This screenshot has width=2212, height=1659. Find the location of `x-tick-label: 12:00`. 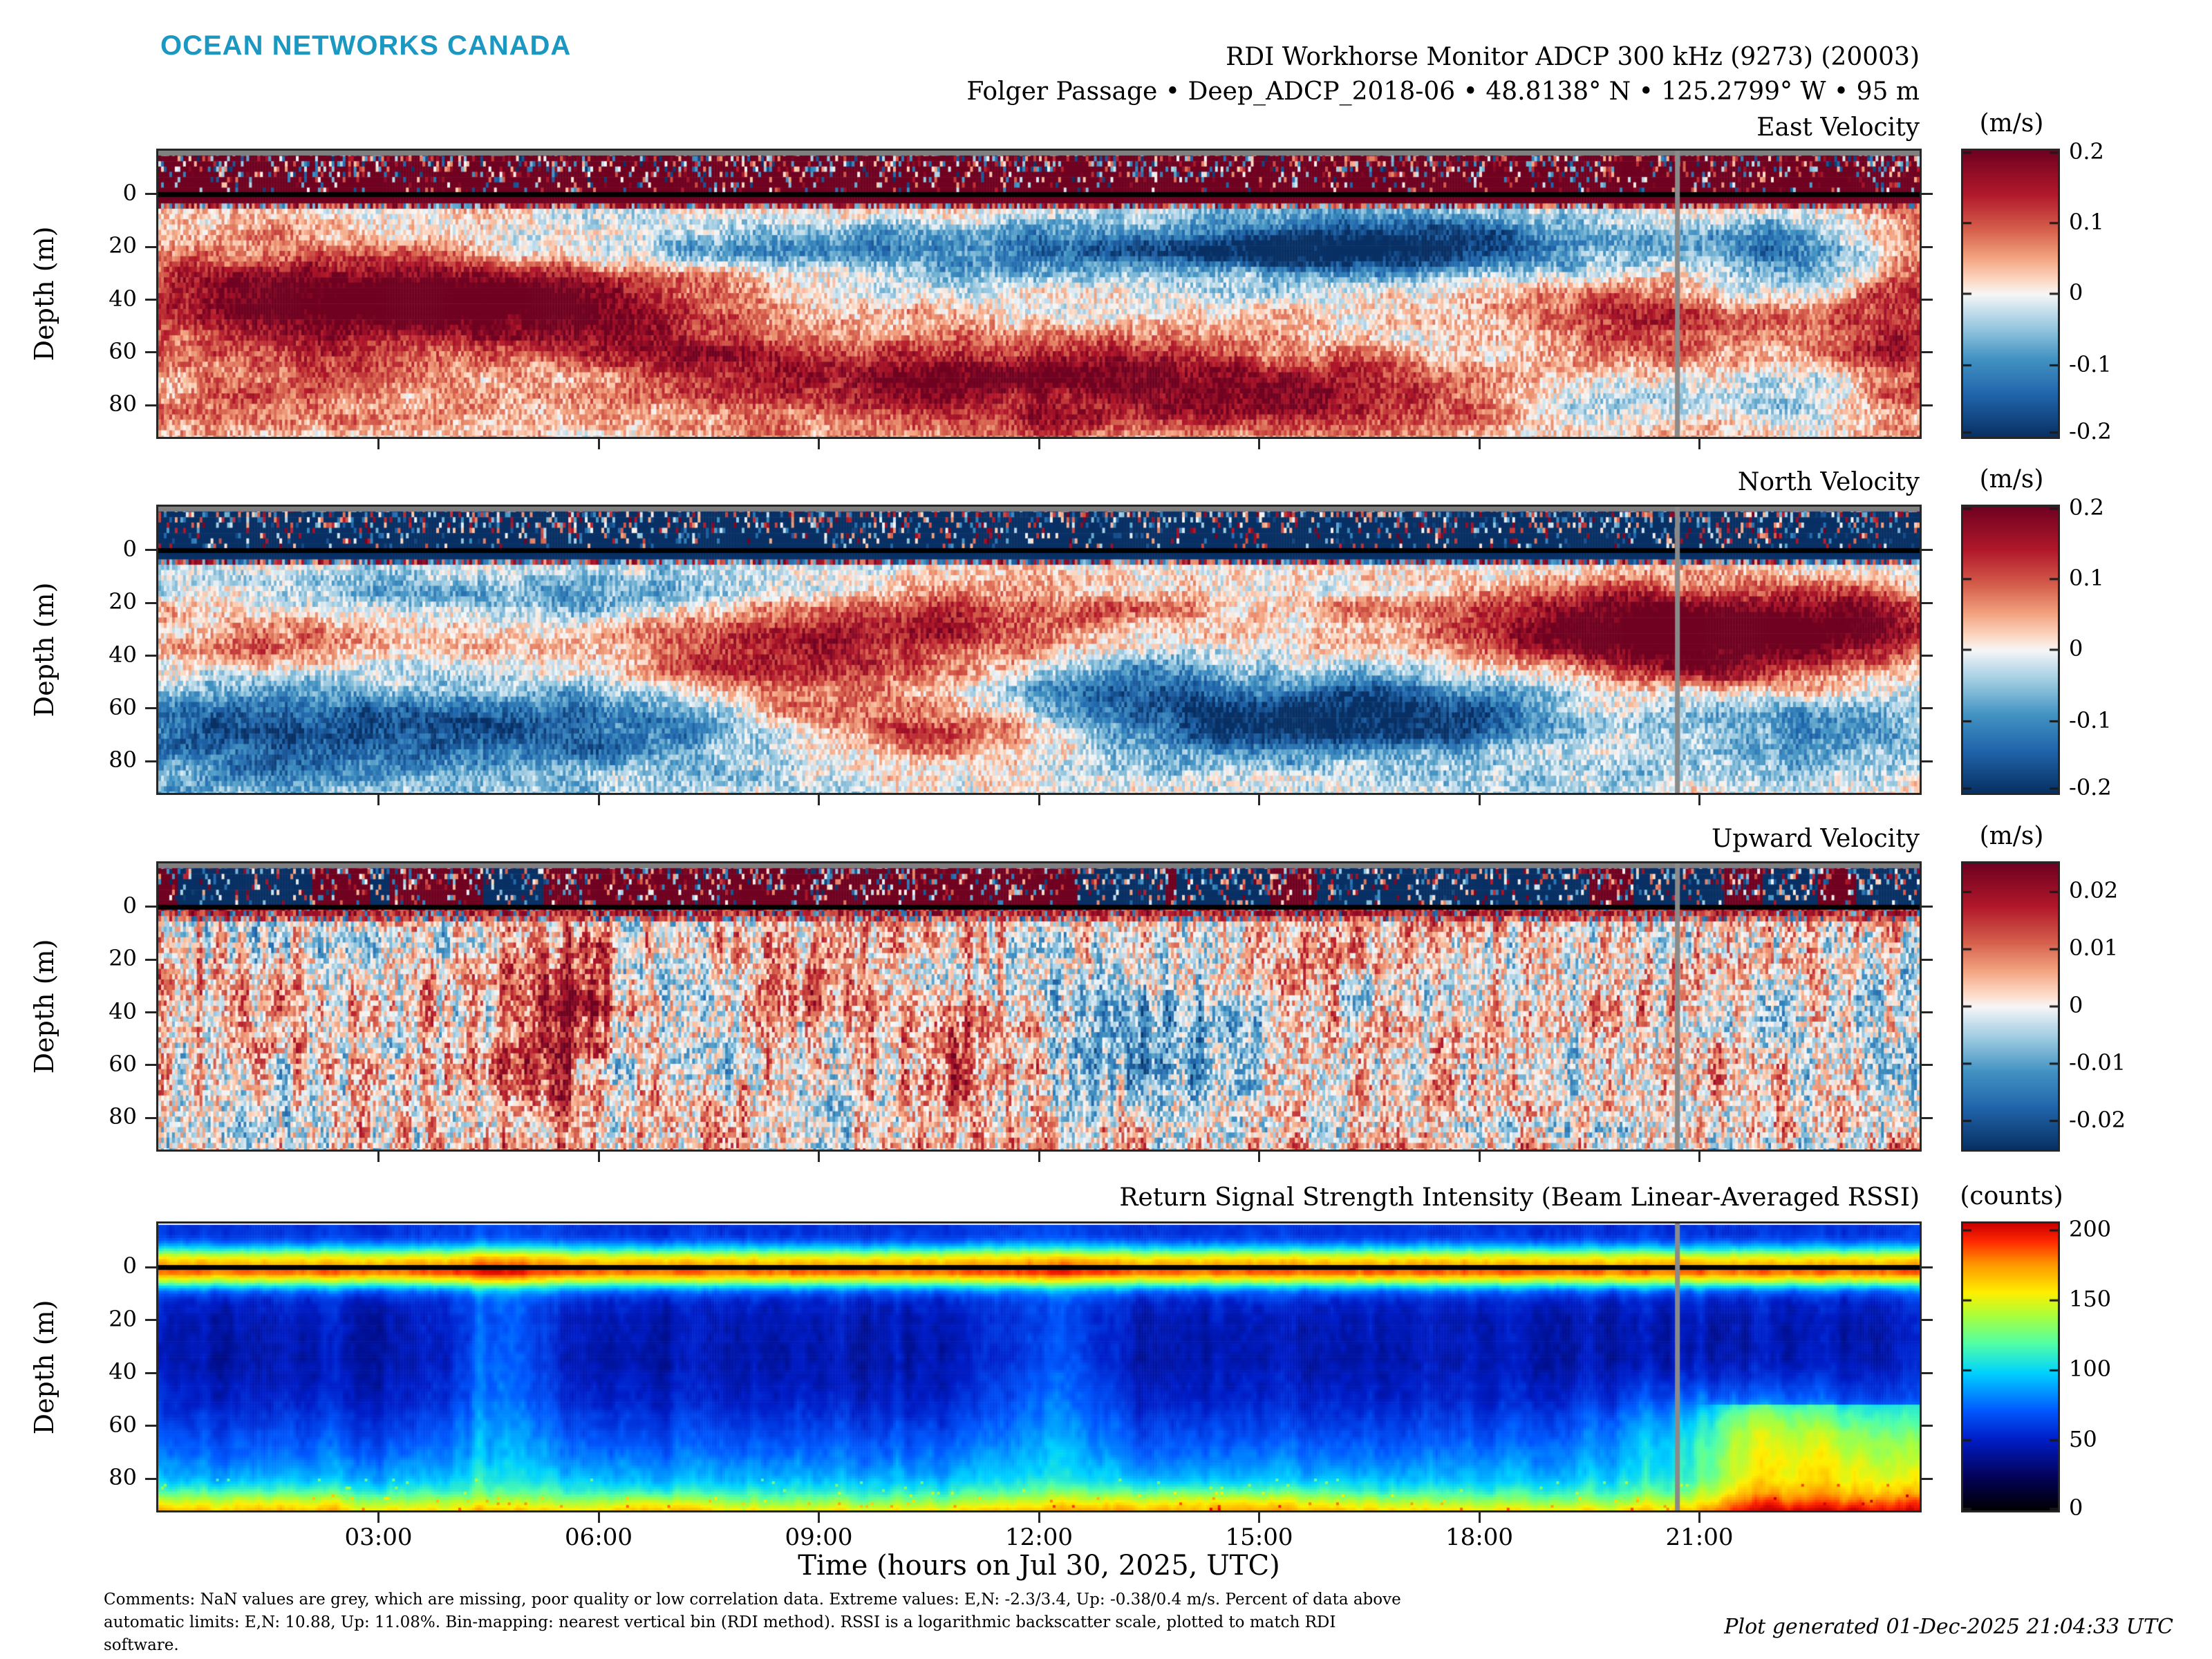

x-tick-label: 12:00 is located at coordinates (1039, 1537).